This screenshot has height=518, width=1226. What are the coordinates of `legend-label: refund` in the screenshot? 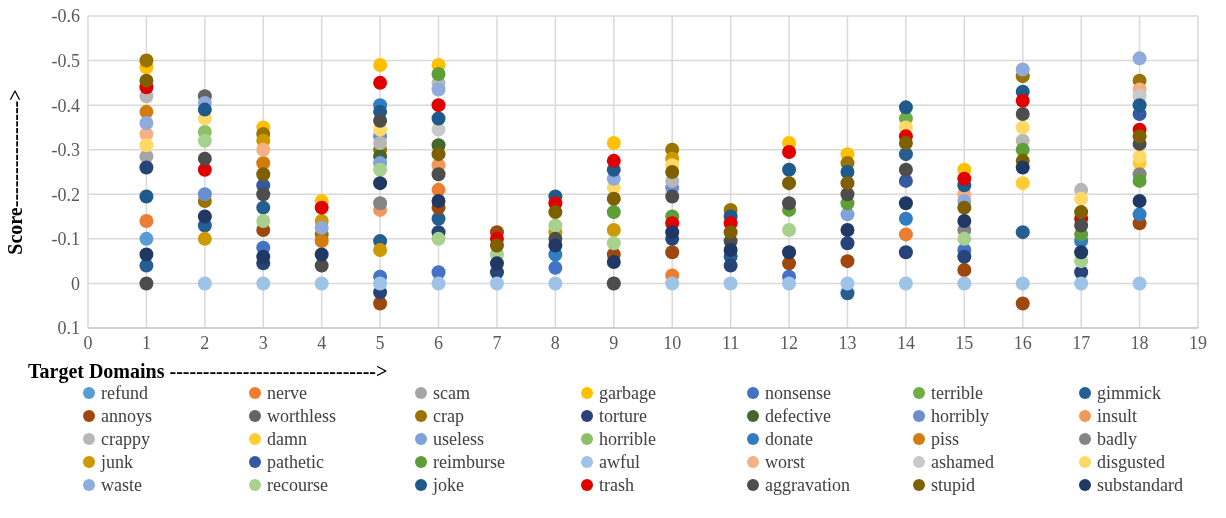 It's located at (124, 393).